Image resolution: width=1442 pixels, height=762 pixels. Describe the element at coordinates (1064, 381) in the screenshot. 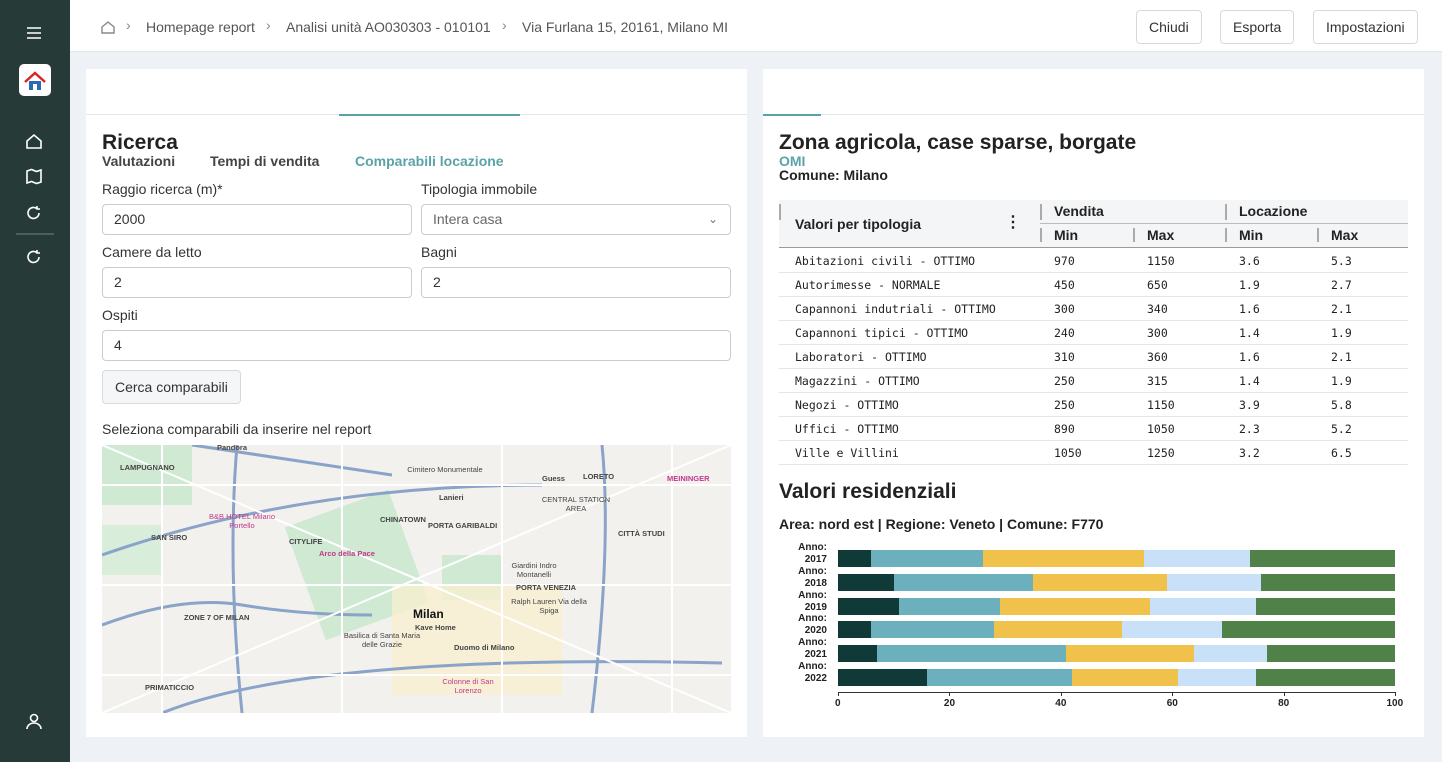

I see `table-cell: 250` at that location.